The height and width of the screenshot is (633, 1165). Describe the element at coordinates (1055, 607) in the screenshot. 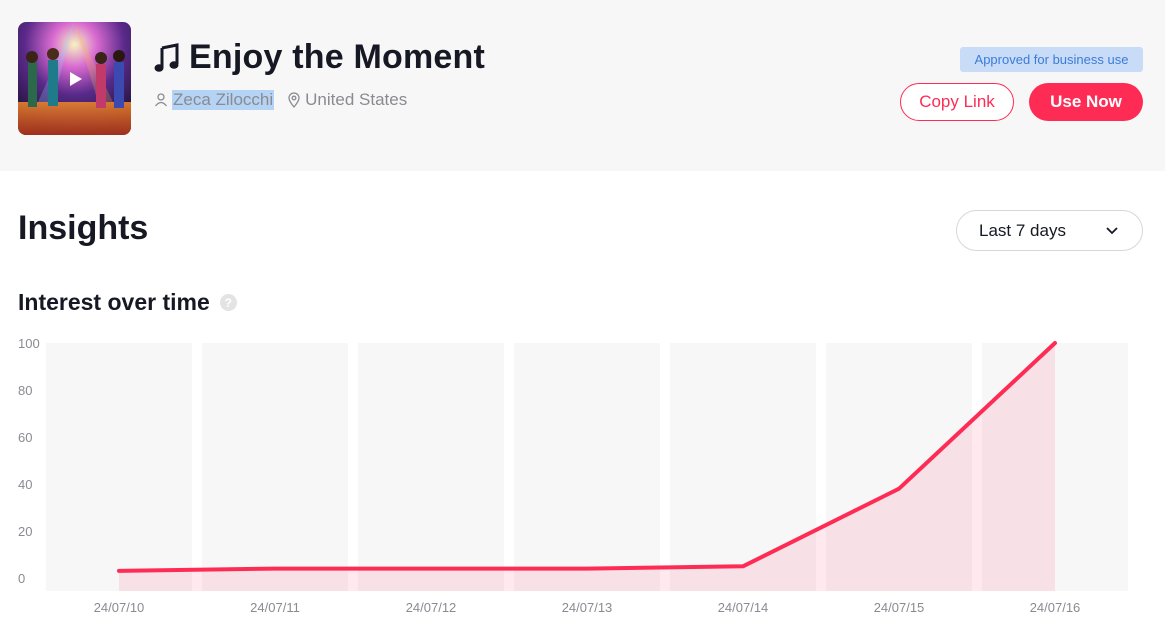

I see `x-tick-label: 24/07/16` at that location.